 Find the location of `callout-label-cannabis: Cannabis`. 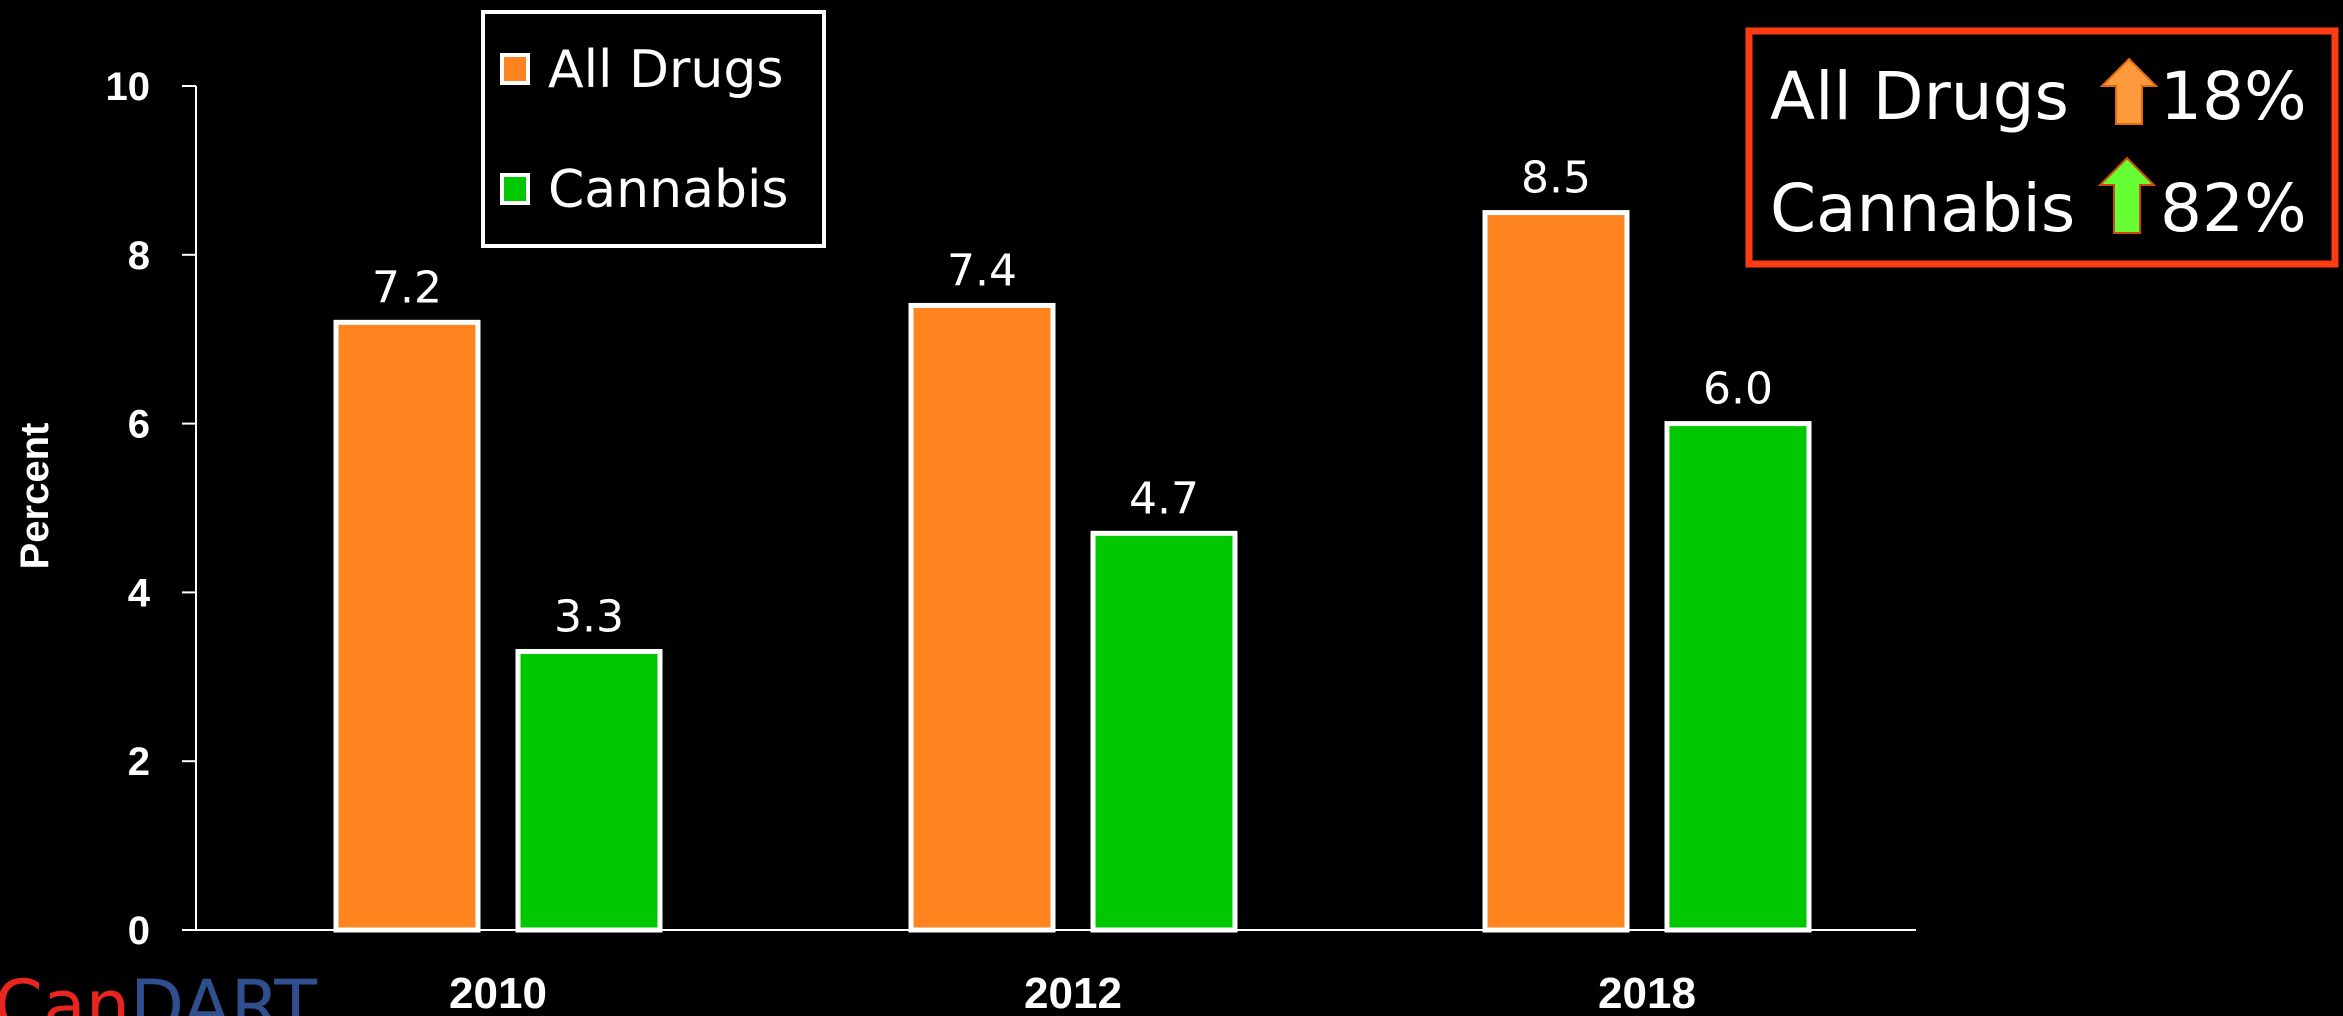

callout-label-cannabis: Cannabis is located at coordinates (1922, 208).